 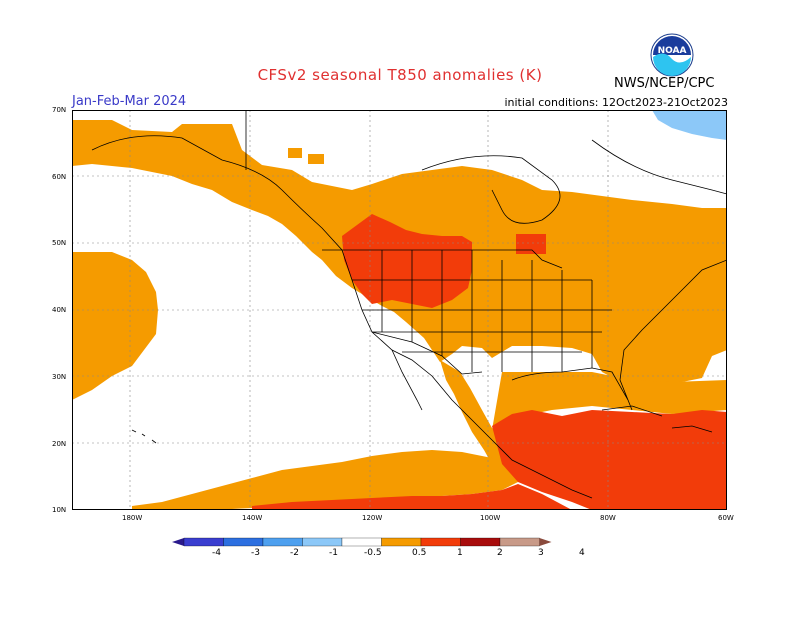 I want to click on colorbar-label-05: 0.5, so click(x=419, y=553).